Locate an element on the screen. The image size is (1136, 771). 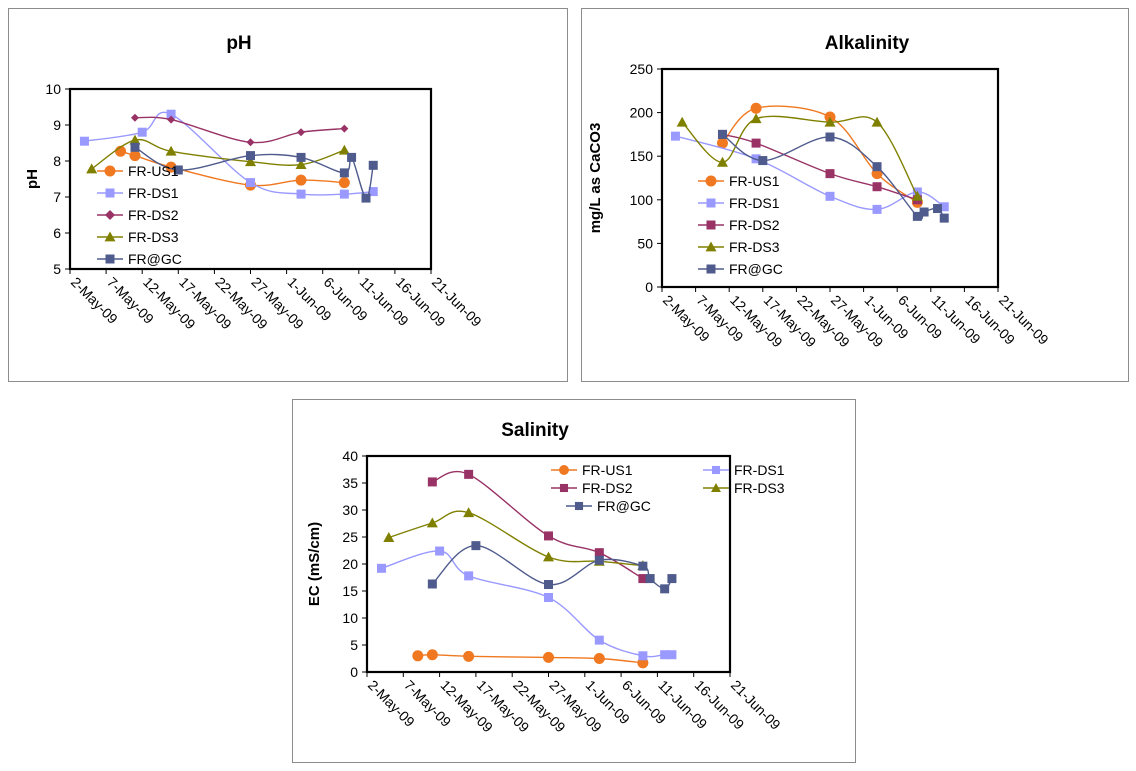
salinity-y-axis-label: EC (mS/cm) is located at coordinates (314, 564).